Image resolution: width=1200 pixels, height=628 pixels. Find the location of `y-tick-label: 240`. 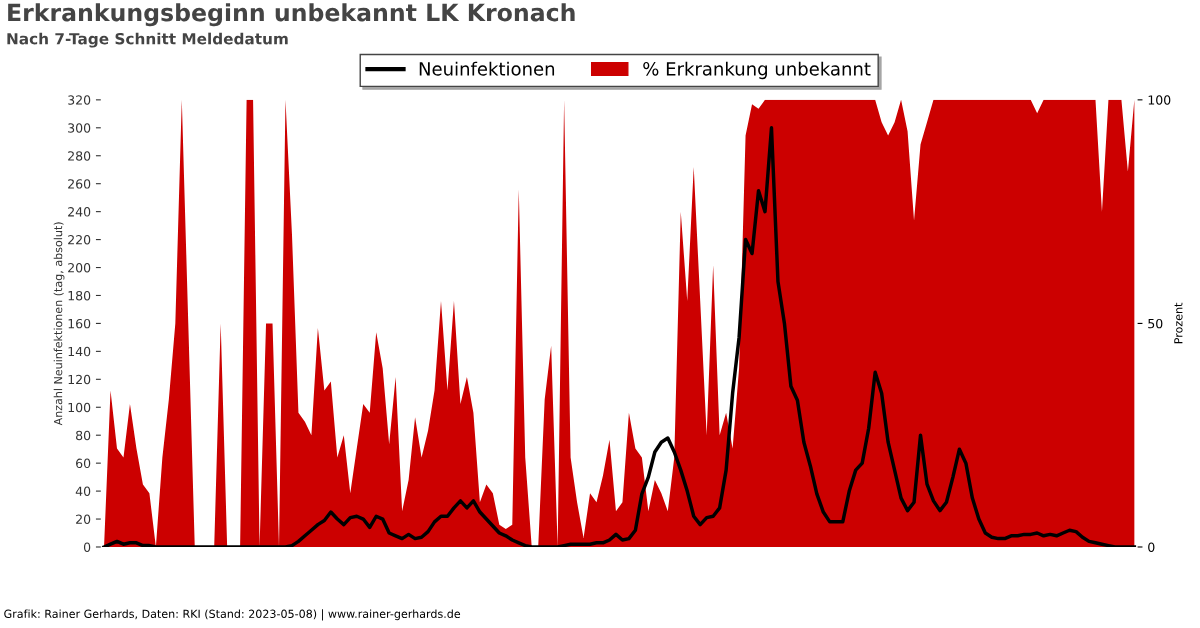

y-tick-label: 240 is located at coordinates (79, 212).